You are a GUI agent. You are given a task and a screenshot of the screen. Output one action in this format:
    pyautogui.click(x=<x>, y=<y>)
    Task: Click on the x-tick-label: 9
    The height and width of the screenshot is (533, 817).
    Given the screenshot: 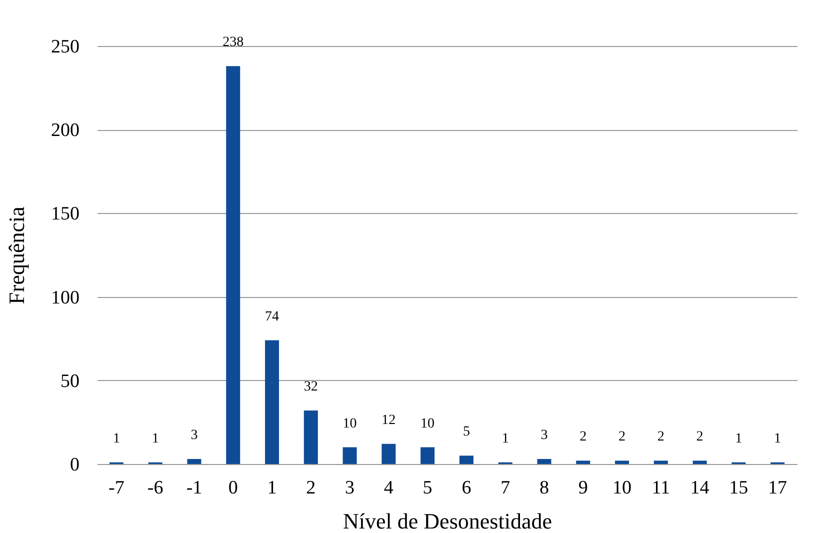 What is the action you would take?
    pyautogui.click(x=583, y=488)
    